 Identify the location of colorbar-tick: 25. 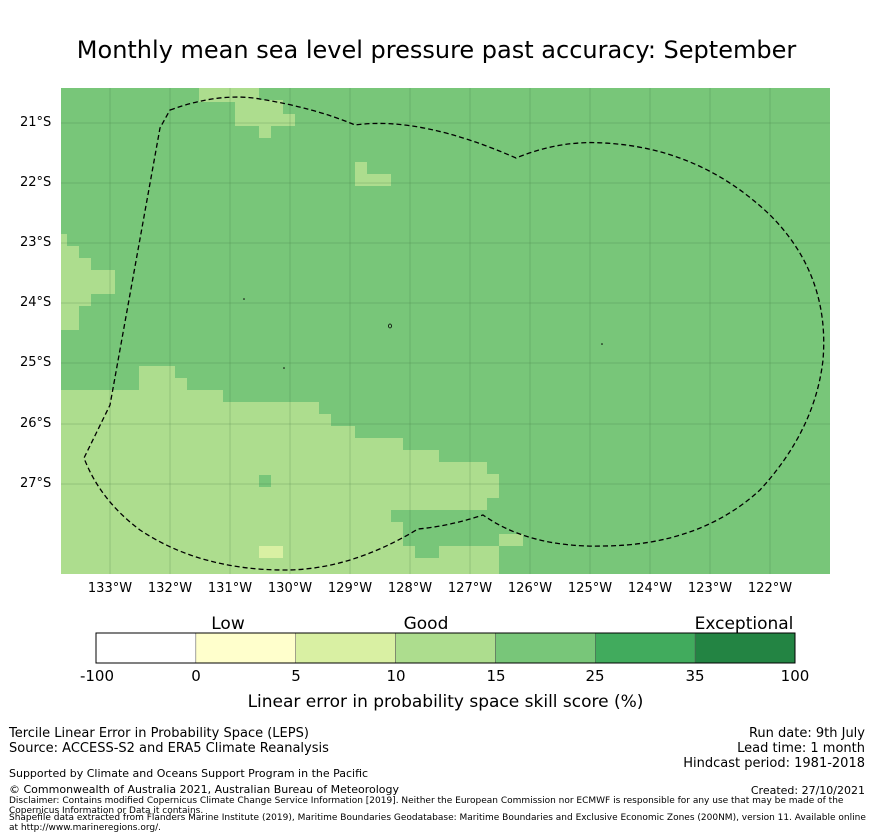
(595, 676).